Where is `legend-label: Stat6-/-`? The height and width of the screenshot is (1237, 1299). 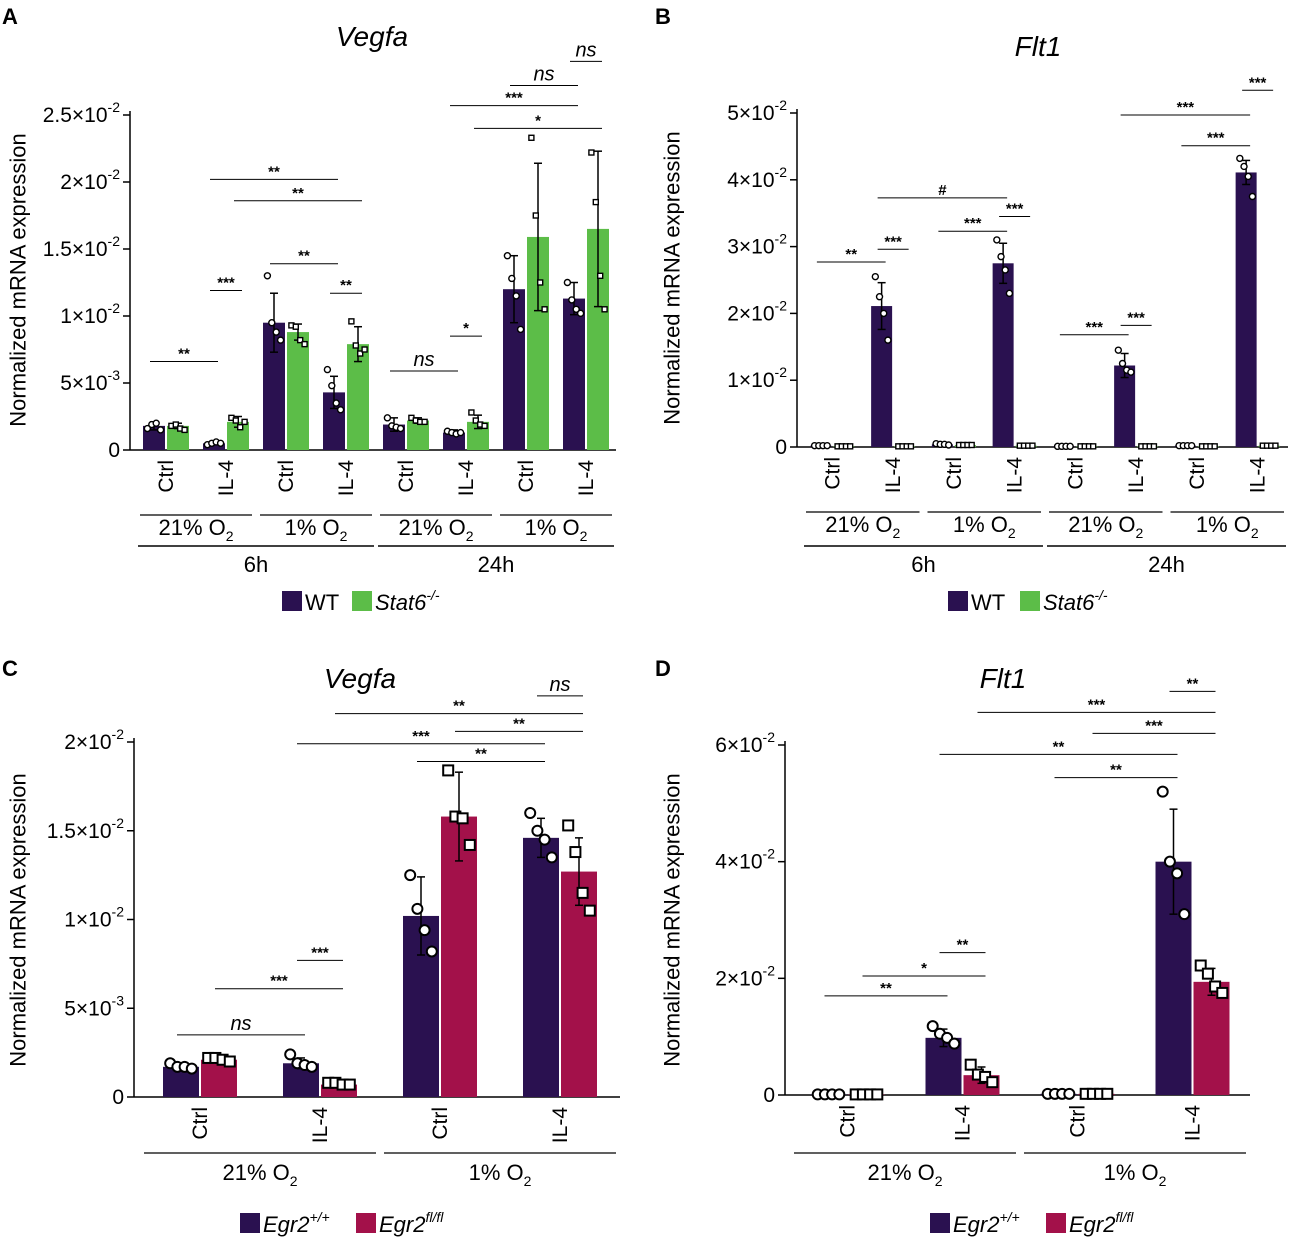
legend-label: Stat6-/- is located at coordinates (1075, 601).